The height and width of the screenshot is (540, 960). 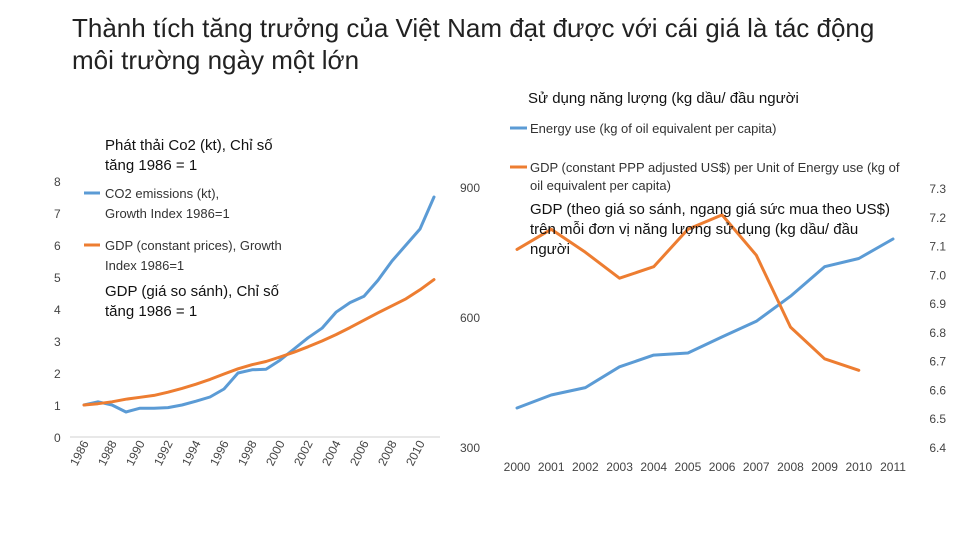 What do you see at coordinates (937, 275) in the screenshot?
I see `right-y-right-tick-7.0: 7.0` at bounding box center [937, 275].